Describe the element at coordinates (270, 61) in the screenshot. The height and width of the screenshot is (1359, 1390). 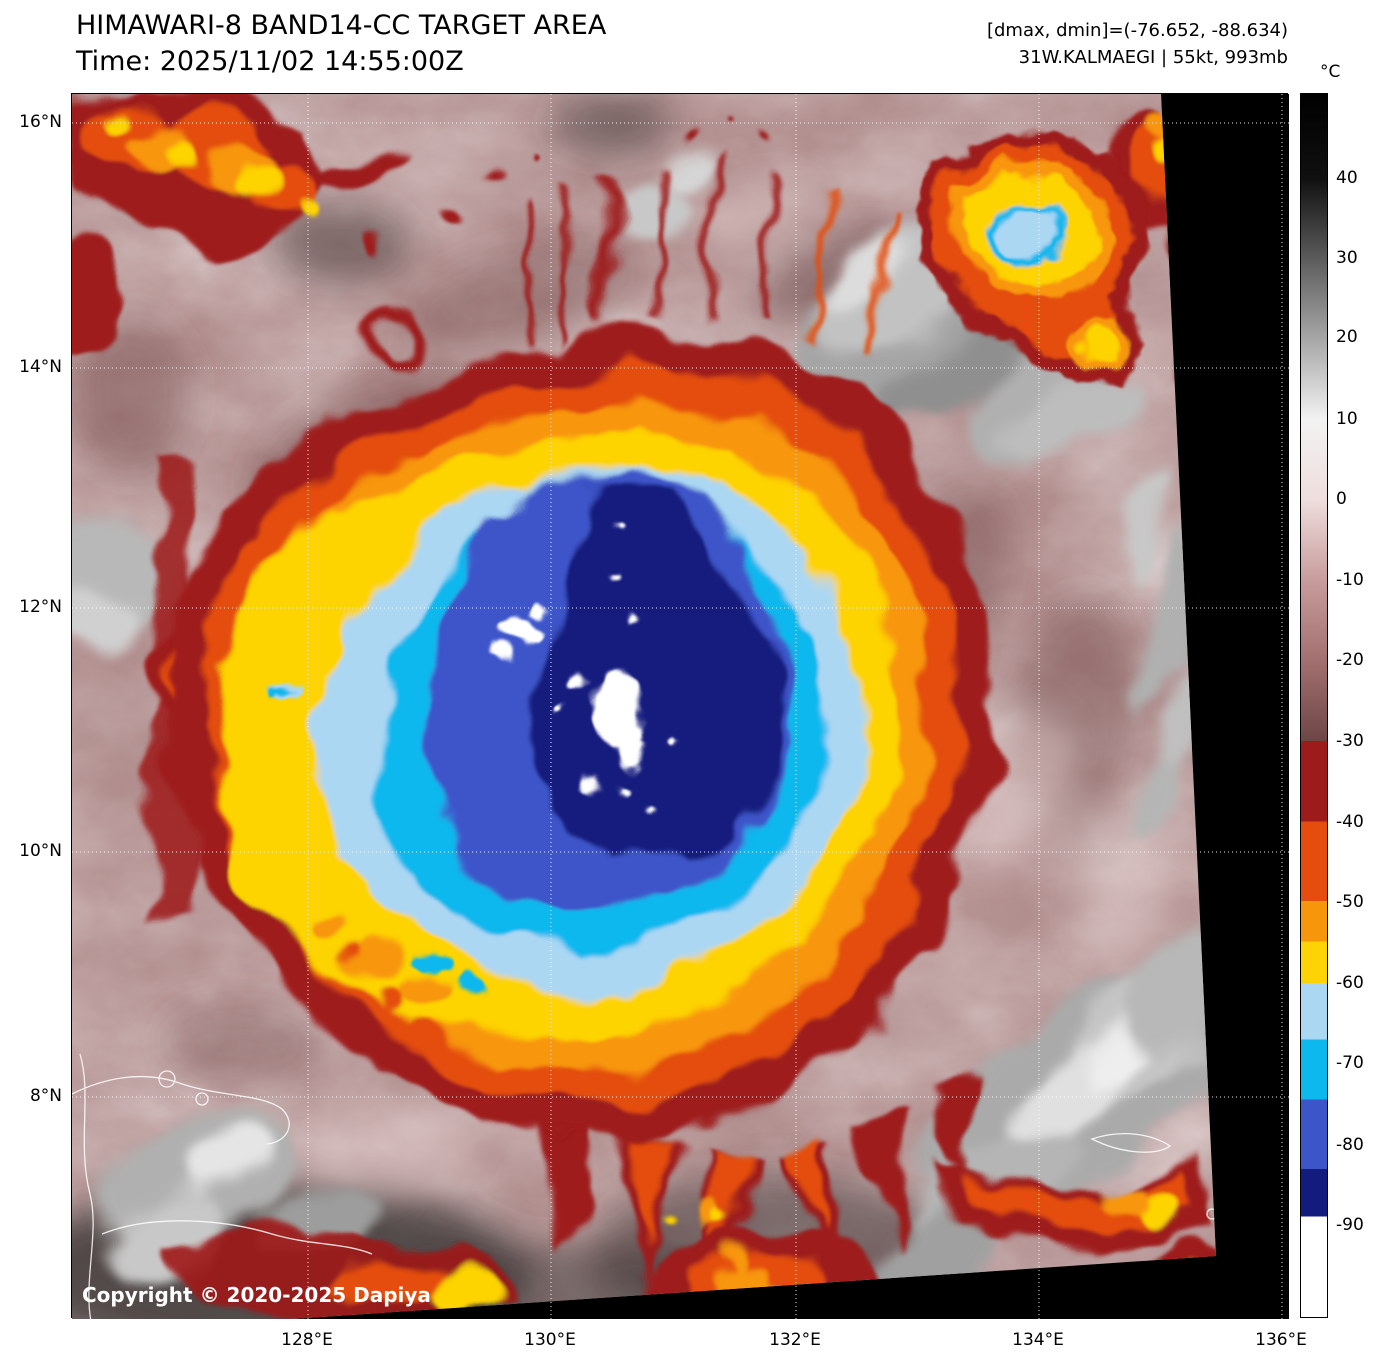
I see `timestamp: Time: 2025/11/02 14:55:00Z` at that location.